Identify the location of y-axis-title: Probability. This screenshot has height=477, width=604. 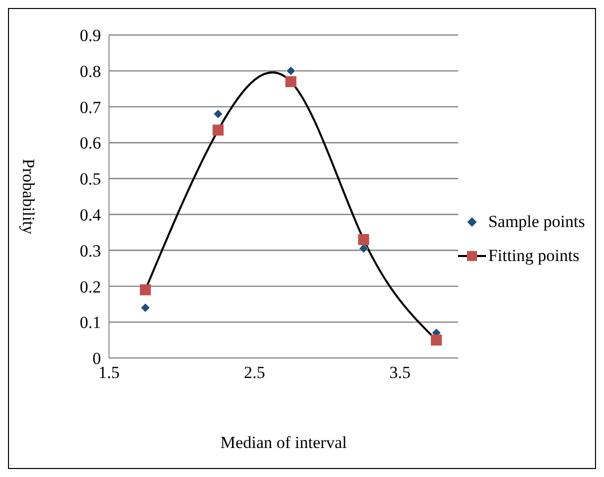
(28, 196).